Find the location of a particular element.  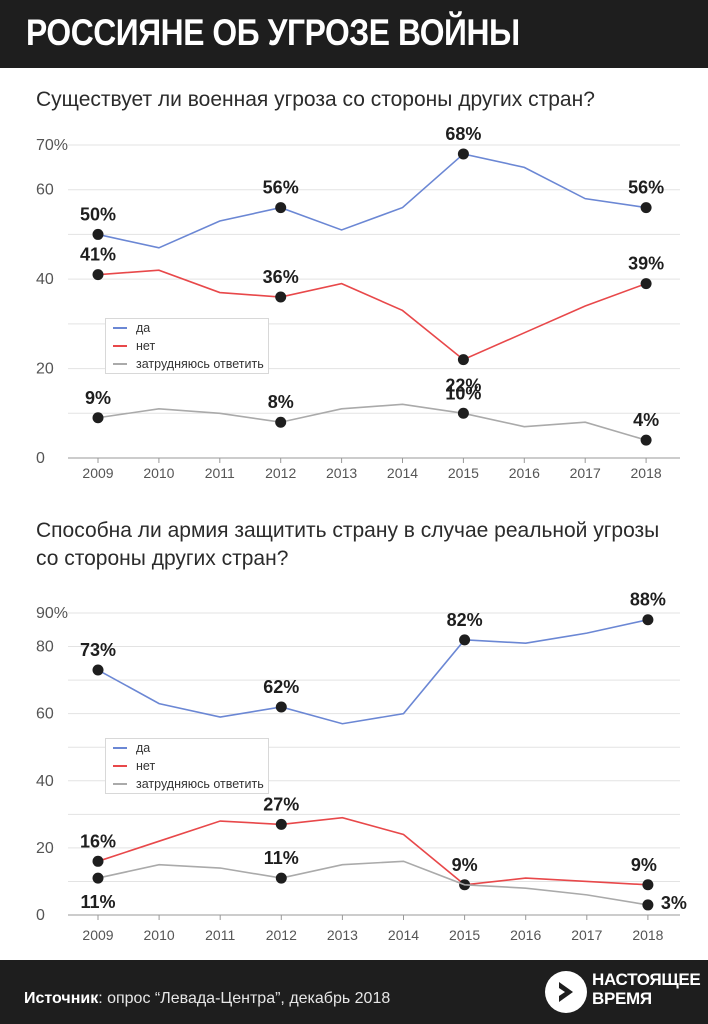

data-label: 3% is located at coordinates (674, 903).